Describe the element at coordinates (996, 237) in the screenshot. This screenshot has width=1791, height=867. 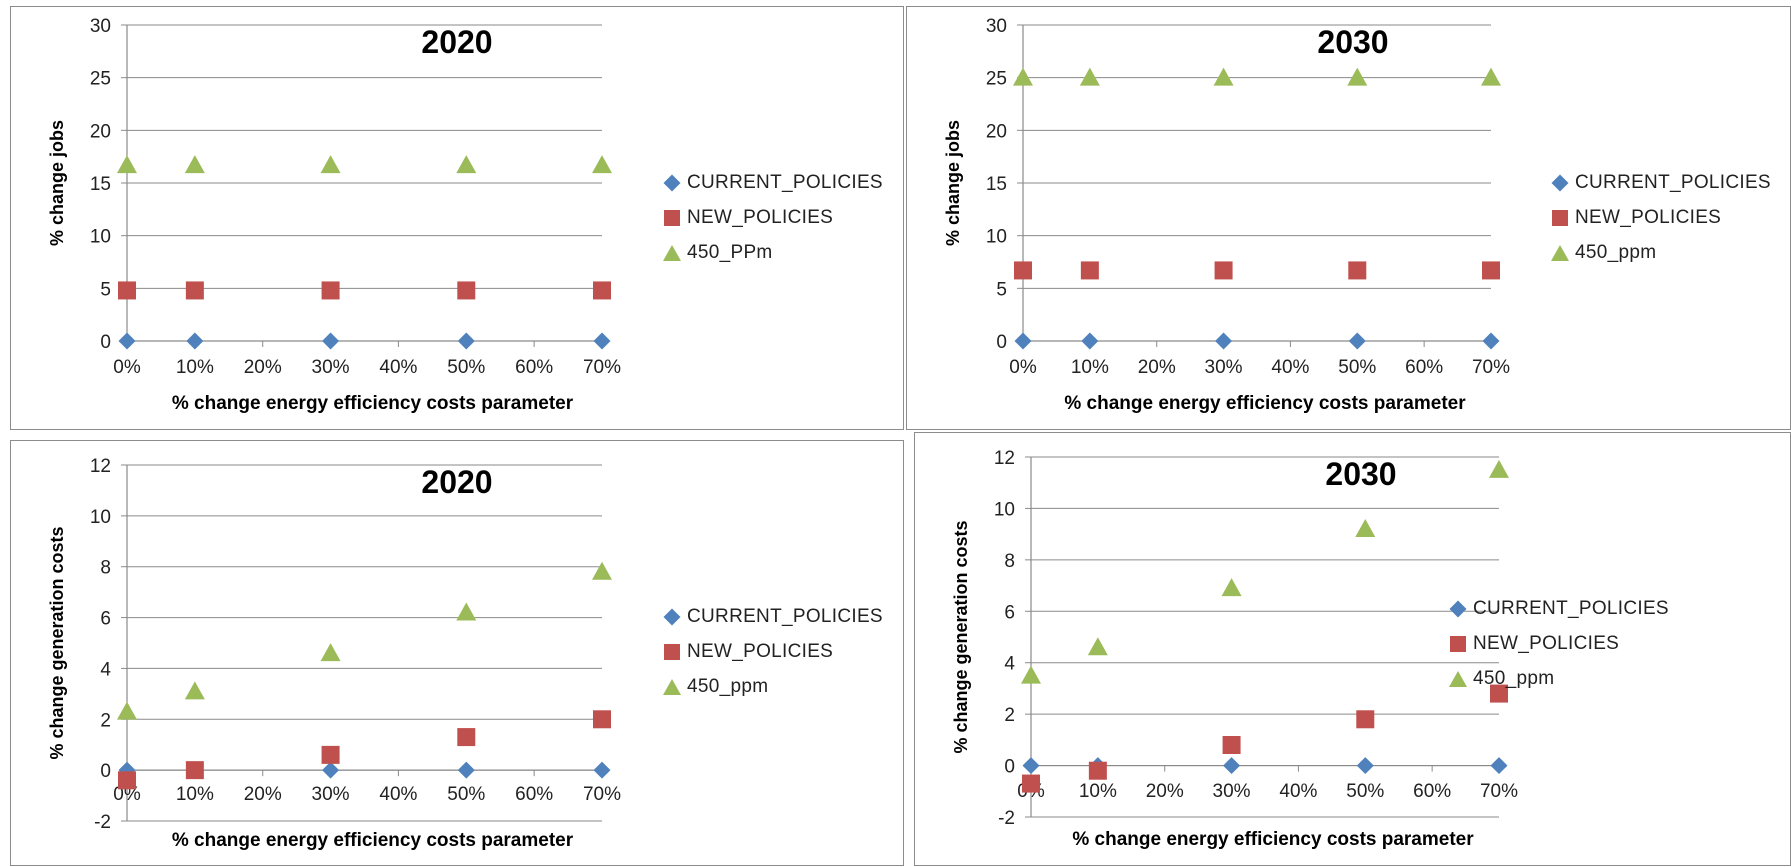
I see `y-tick-label: 10` at that location.